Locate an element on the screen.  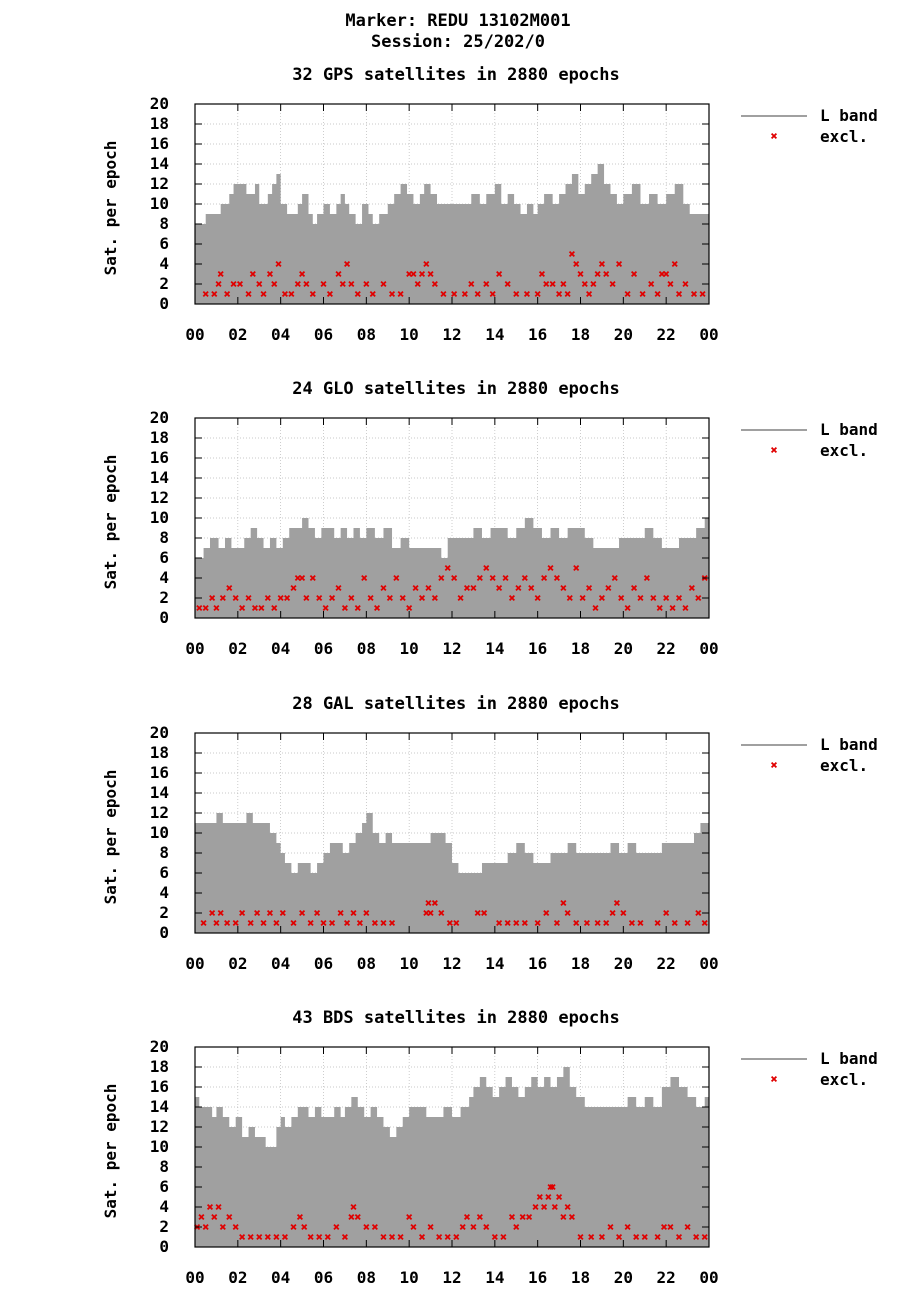
x-tick-label: 12 is located at coordinates (451, 1277).